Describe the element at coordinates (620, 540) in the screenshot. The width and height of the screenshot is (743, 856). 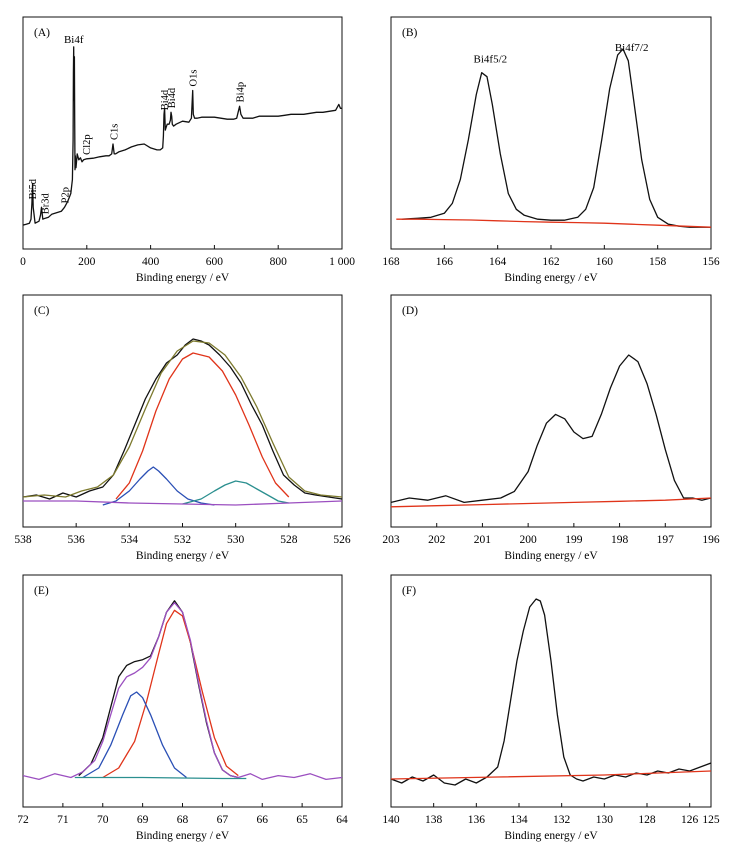
I see `x-tick-label: 198` at that location.